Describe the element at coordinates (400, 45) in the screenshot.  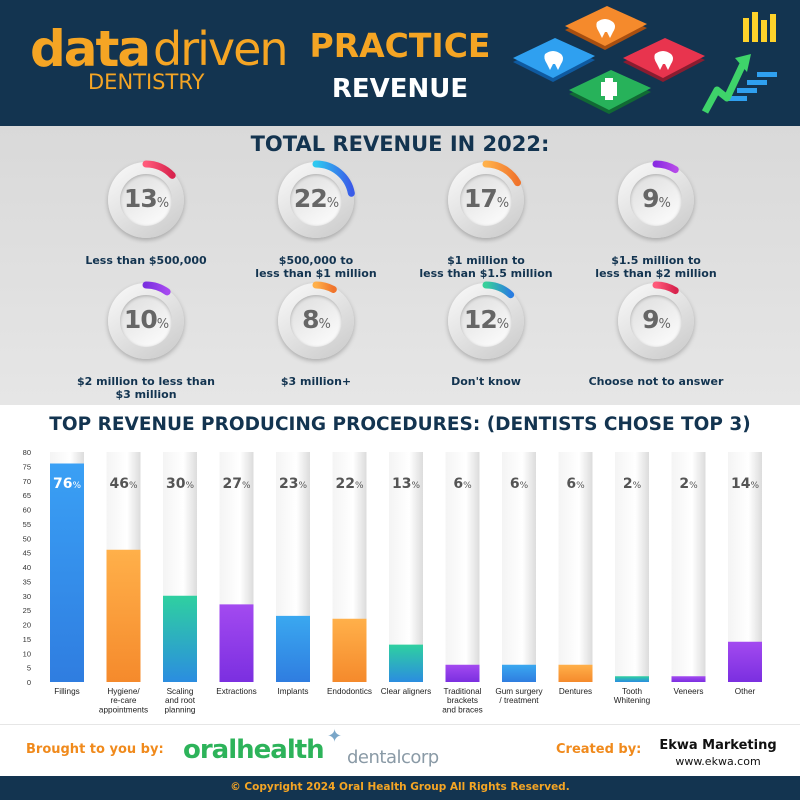
I see `page-title: PRACTICE` at that location.